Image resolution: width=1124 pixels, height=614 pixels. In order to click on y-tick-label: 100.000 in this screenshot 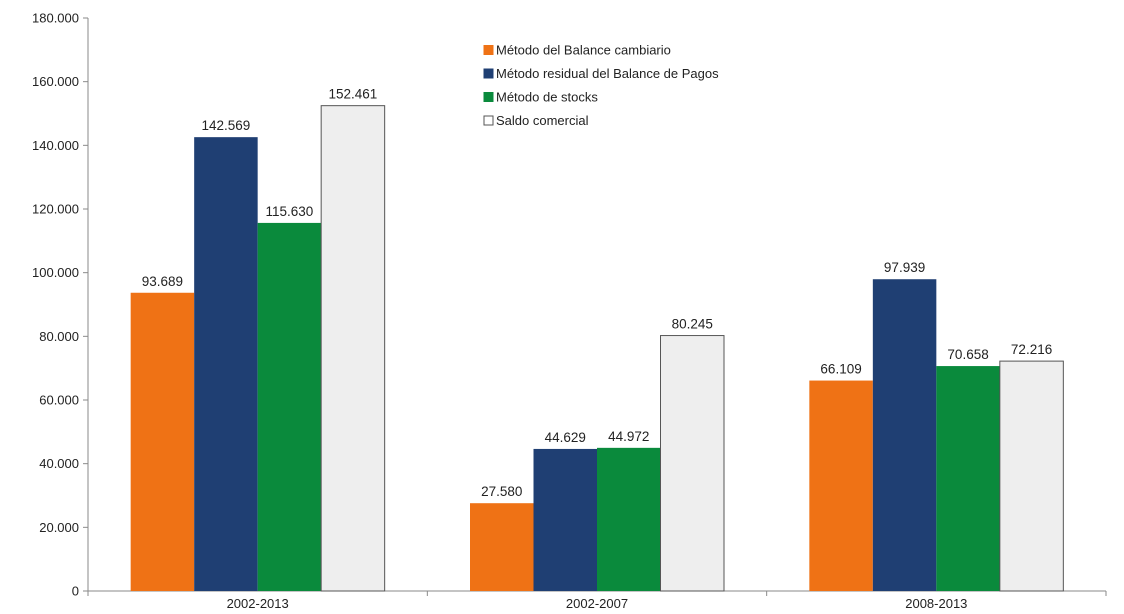, I will do `click(55, 272)`.